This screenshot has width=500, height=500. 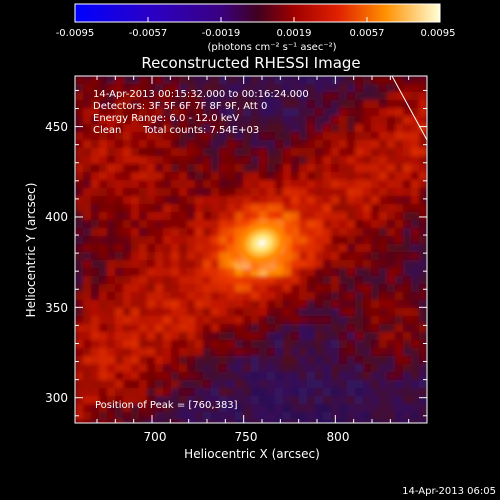 I want to click on colorbar-ticks, so click(x=257, y=19).